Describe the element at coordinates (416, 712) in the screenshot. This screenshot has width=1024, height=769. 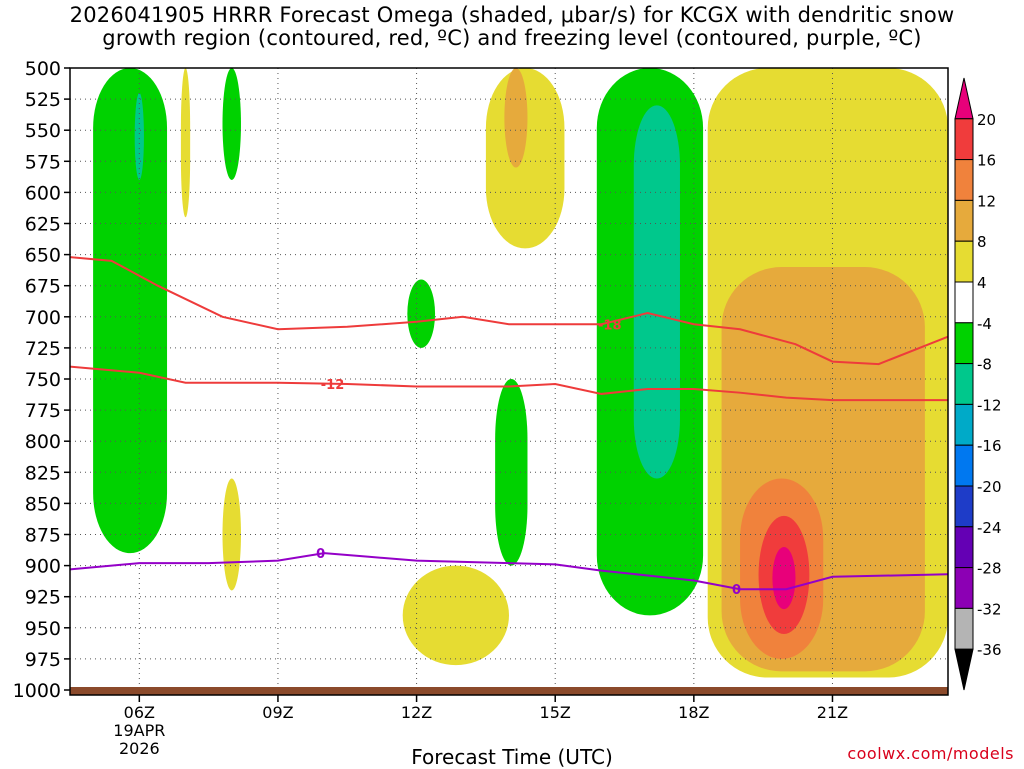
I see `x-tick-label: 12Z` at that location.